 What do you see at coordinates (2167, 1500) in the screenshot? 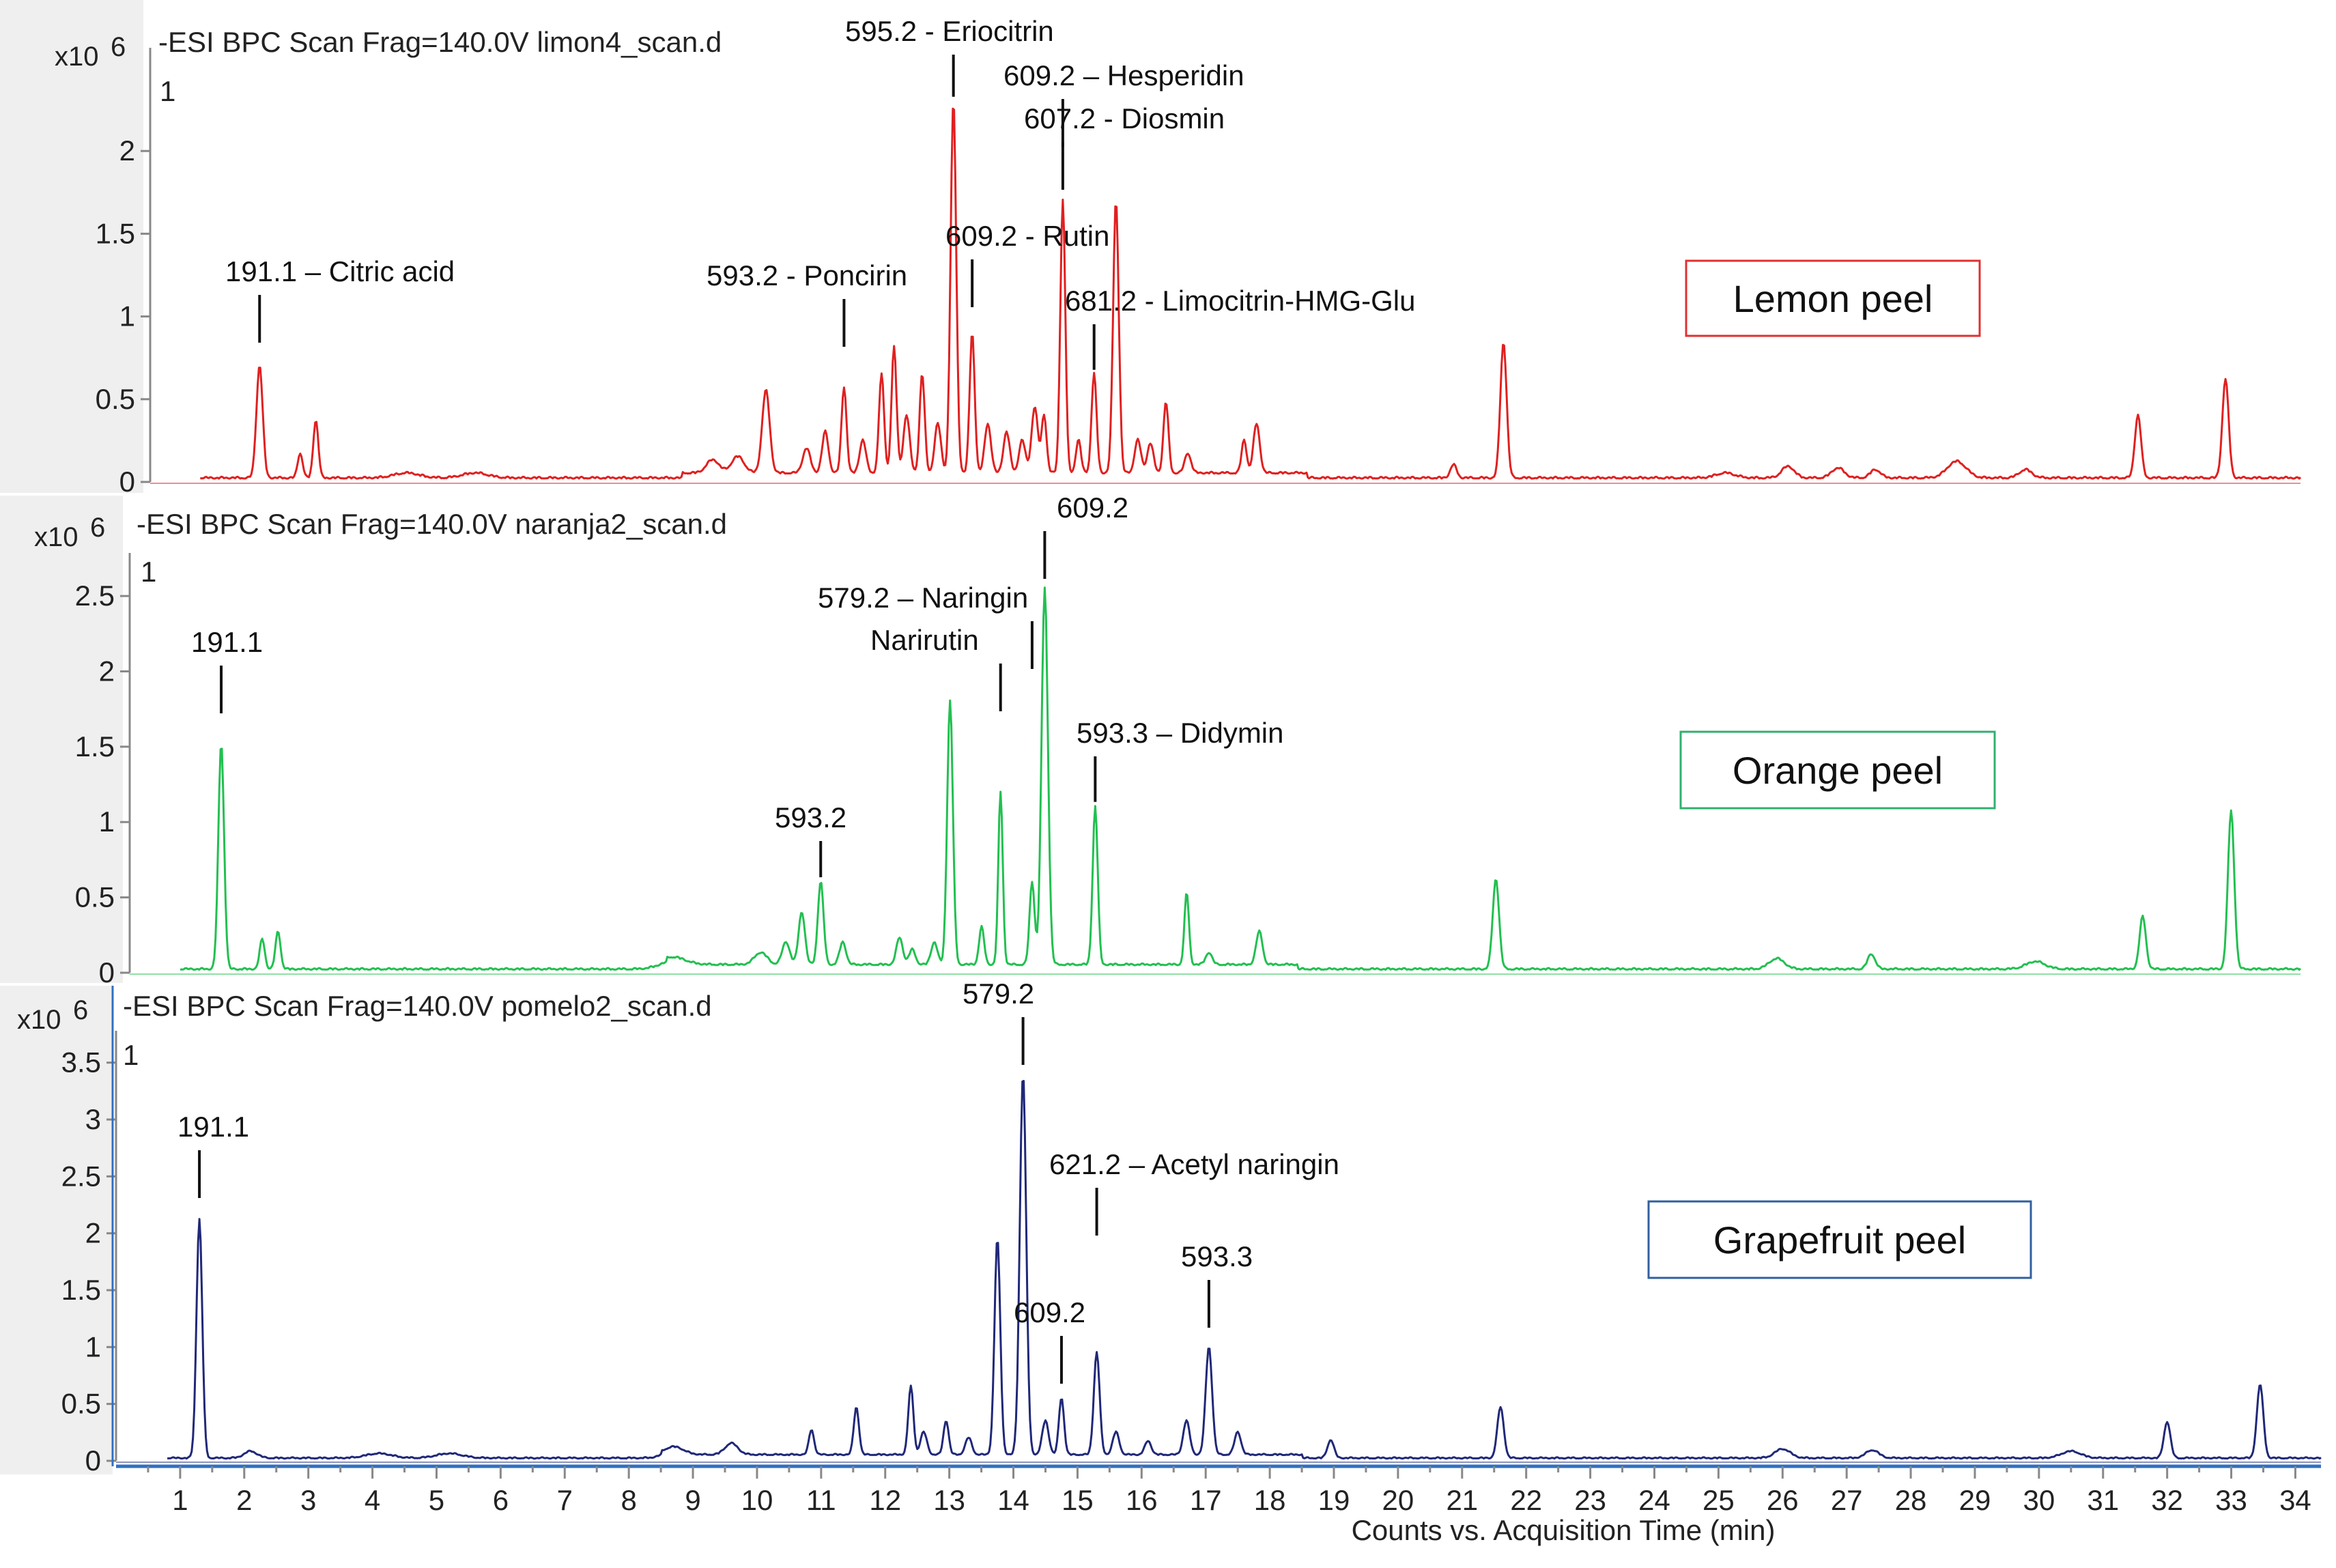
I see `x-tick-label: 32` at bounding box center [2167, 1500].